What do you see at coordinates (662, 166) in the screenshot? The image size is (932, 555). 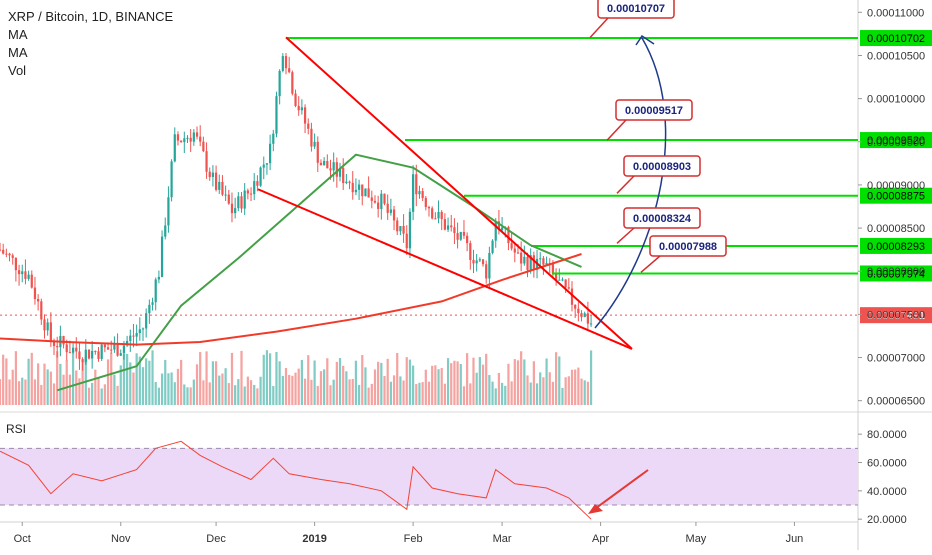 I see `callout-box` at bounding box center [662, 166].